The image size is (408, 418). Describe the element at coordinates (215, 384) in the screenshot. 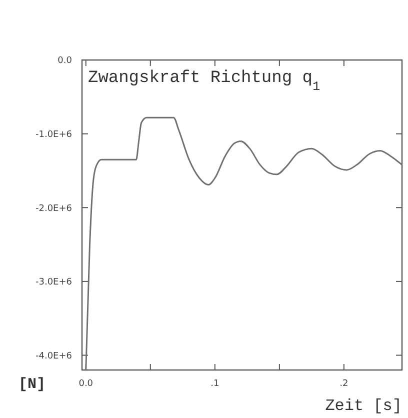

I see `x-tick-label: .1` at that location.